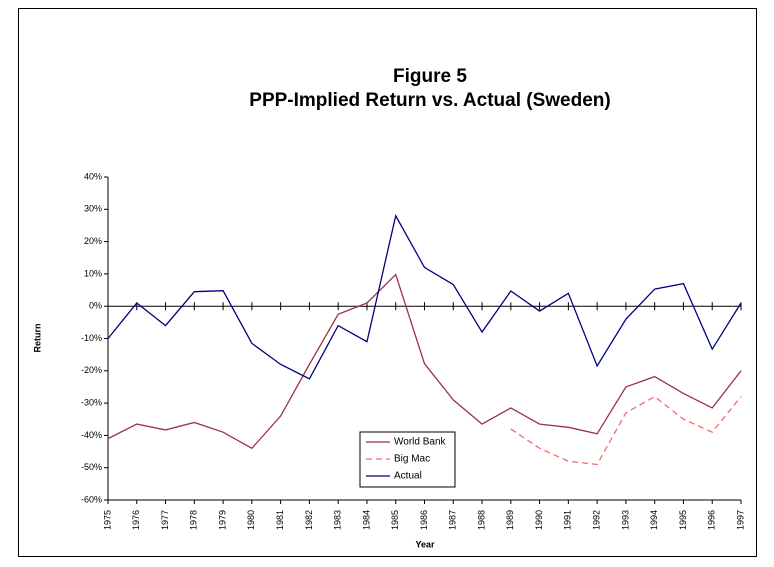  I want to click on y-tick-label: 10%, so click(93, 273).